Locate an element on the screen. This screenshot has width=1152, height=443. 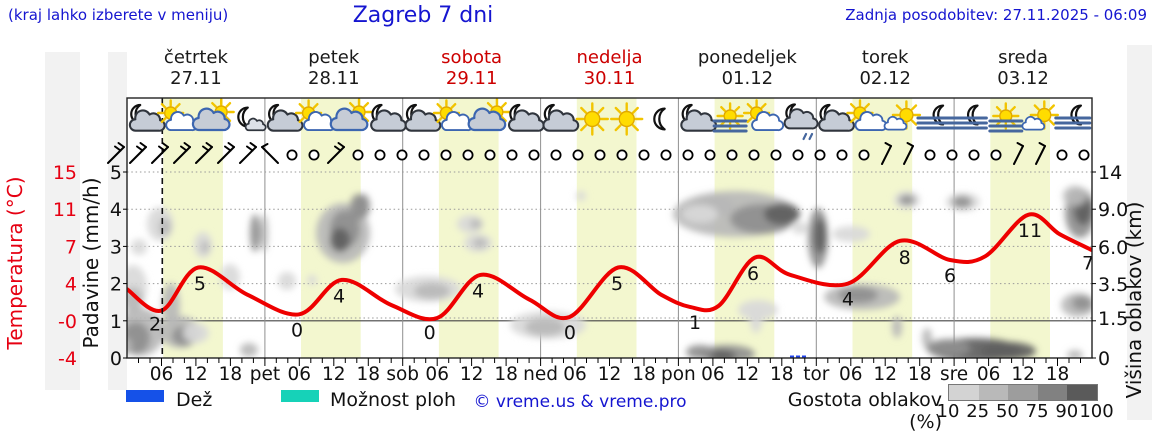
drizzle-icon is located at coordinates (808, 136).